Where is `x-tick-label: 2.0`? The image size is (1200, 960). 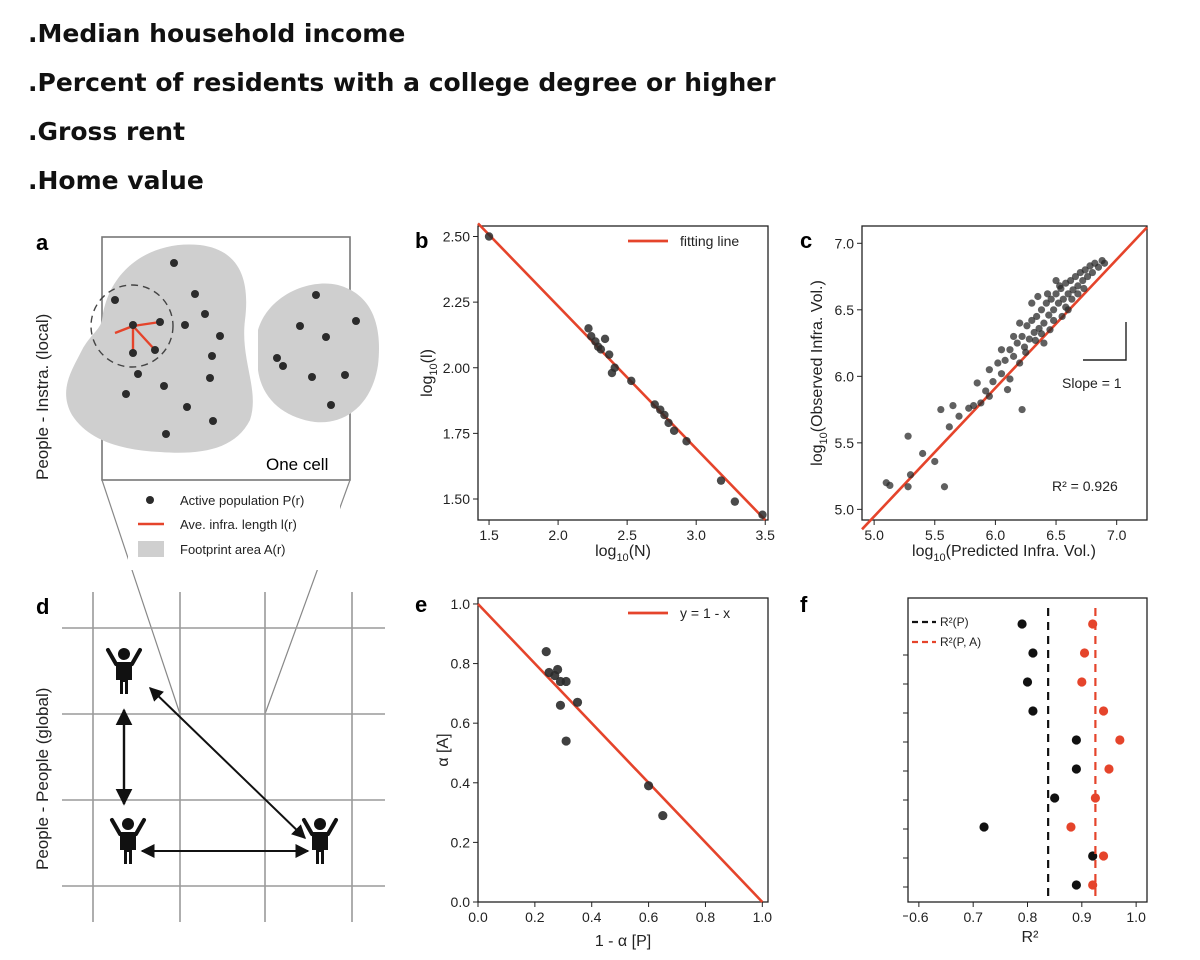
x-tick-label: 2.0 is located at coordinates (558, 535).